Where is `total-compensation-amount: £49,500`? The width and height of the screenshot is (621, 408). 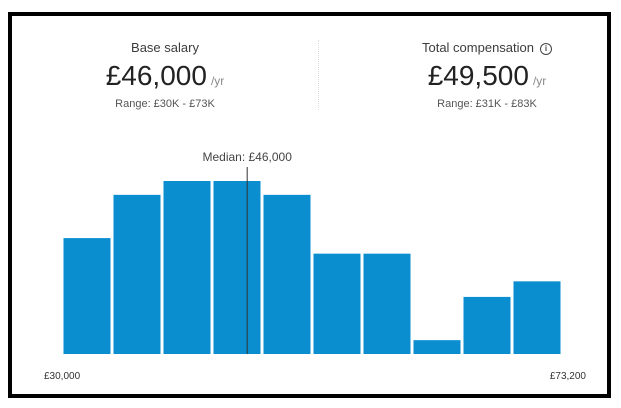 total-compensation-amount: £49,500 is located at coordinates (478, 75).